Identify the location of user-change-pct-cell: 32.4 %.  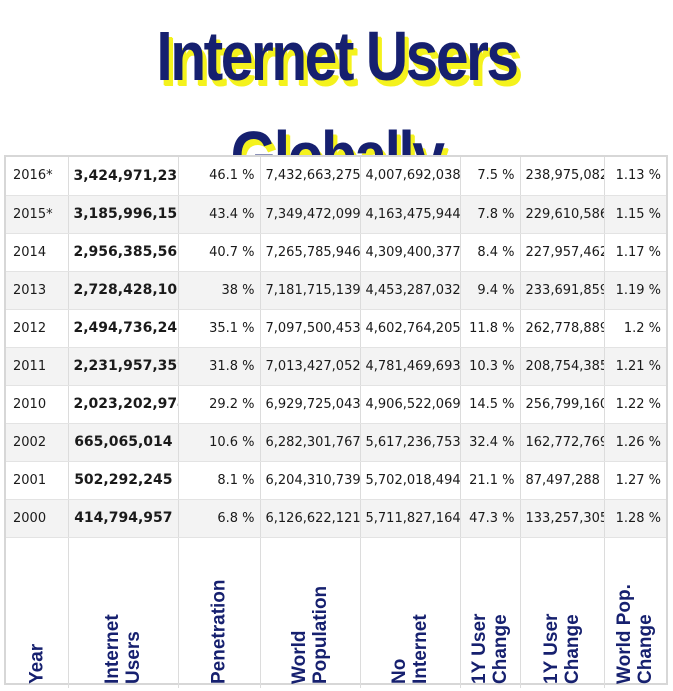
(490, 442).